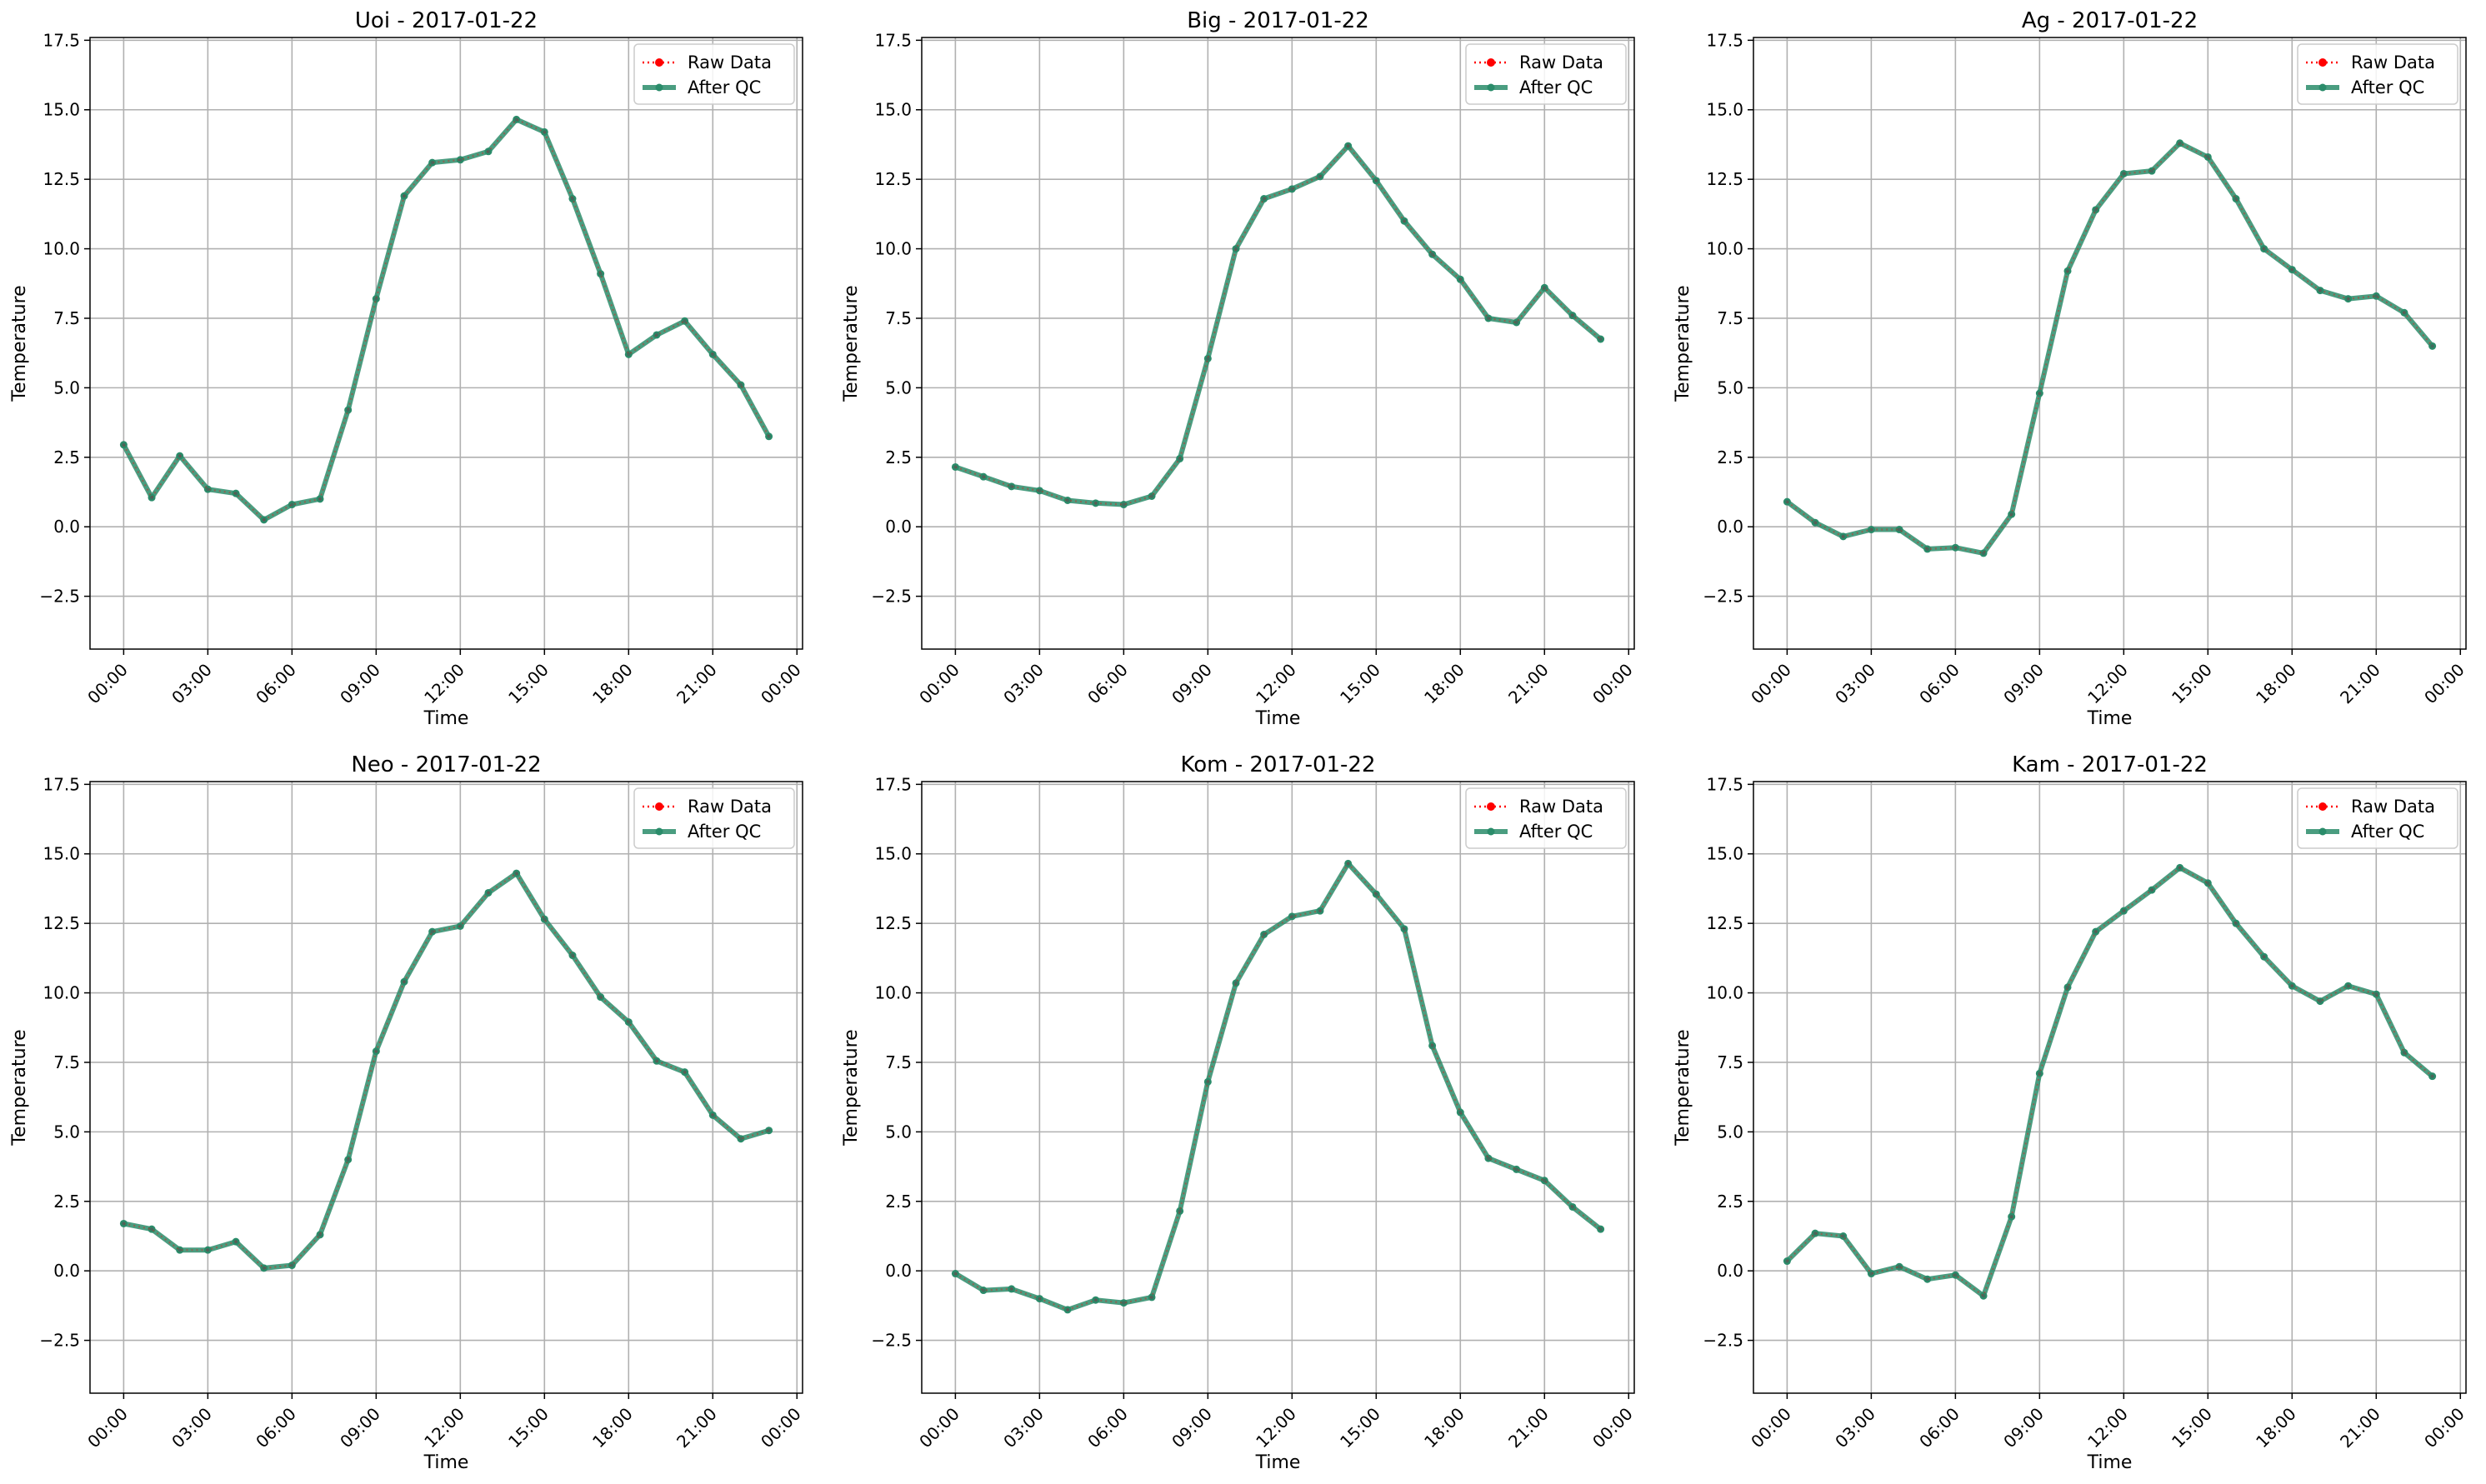  Describe the element at coordinates (276, 1428) in the screenshot. I see `x-tick-label: 06:00` at that location.